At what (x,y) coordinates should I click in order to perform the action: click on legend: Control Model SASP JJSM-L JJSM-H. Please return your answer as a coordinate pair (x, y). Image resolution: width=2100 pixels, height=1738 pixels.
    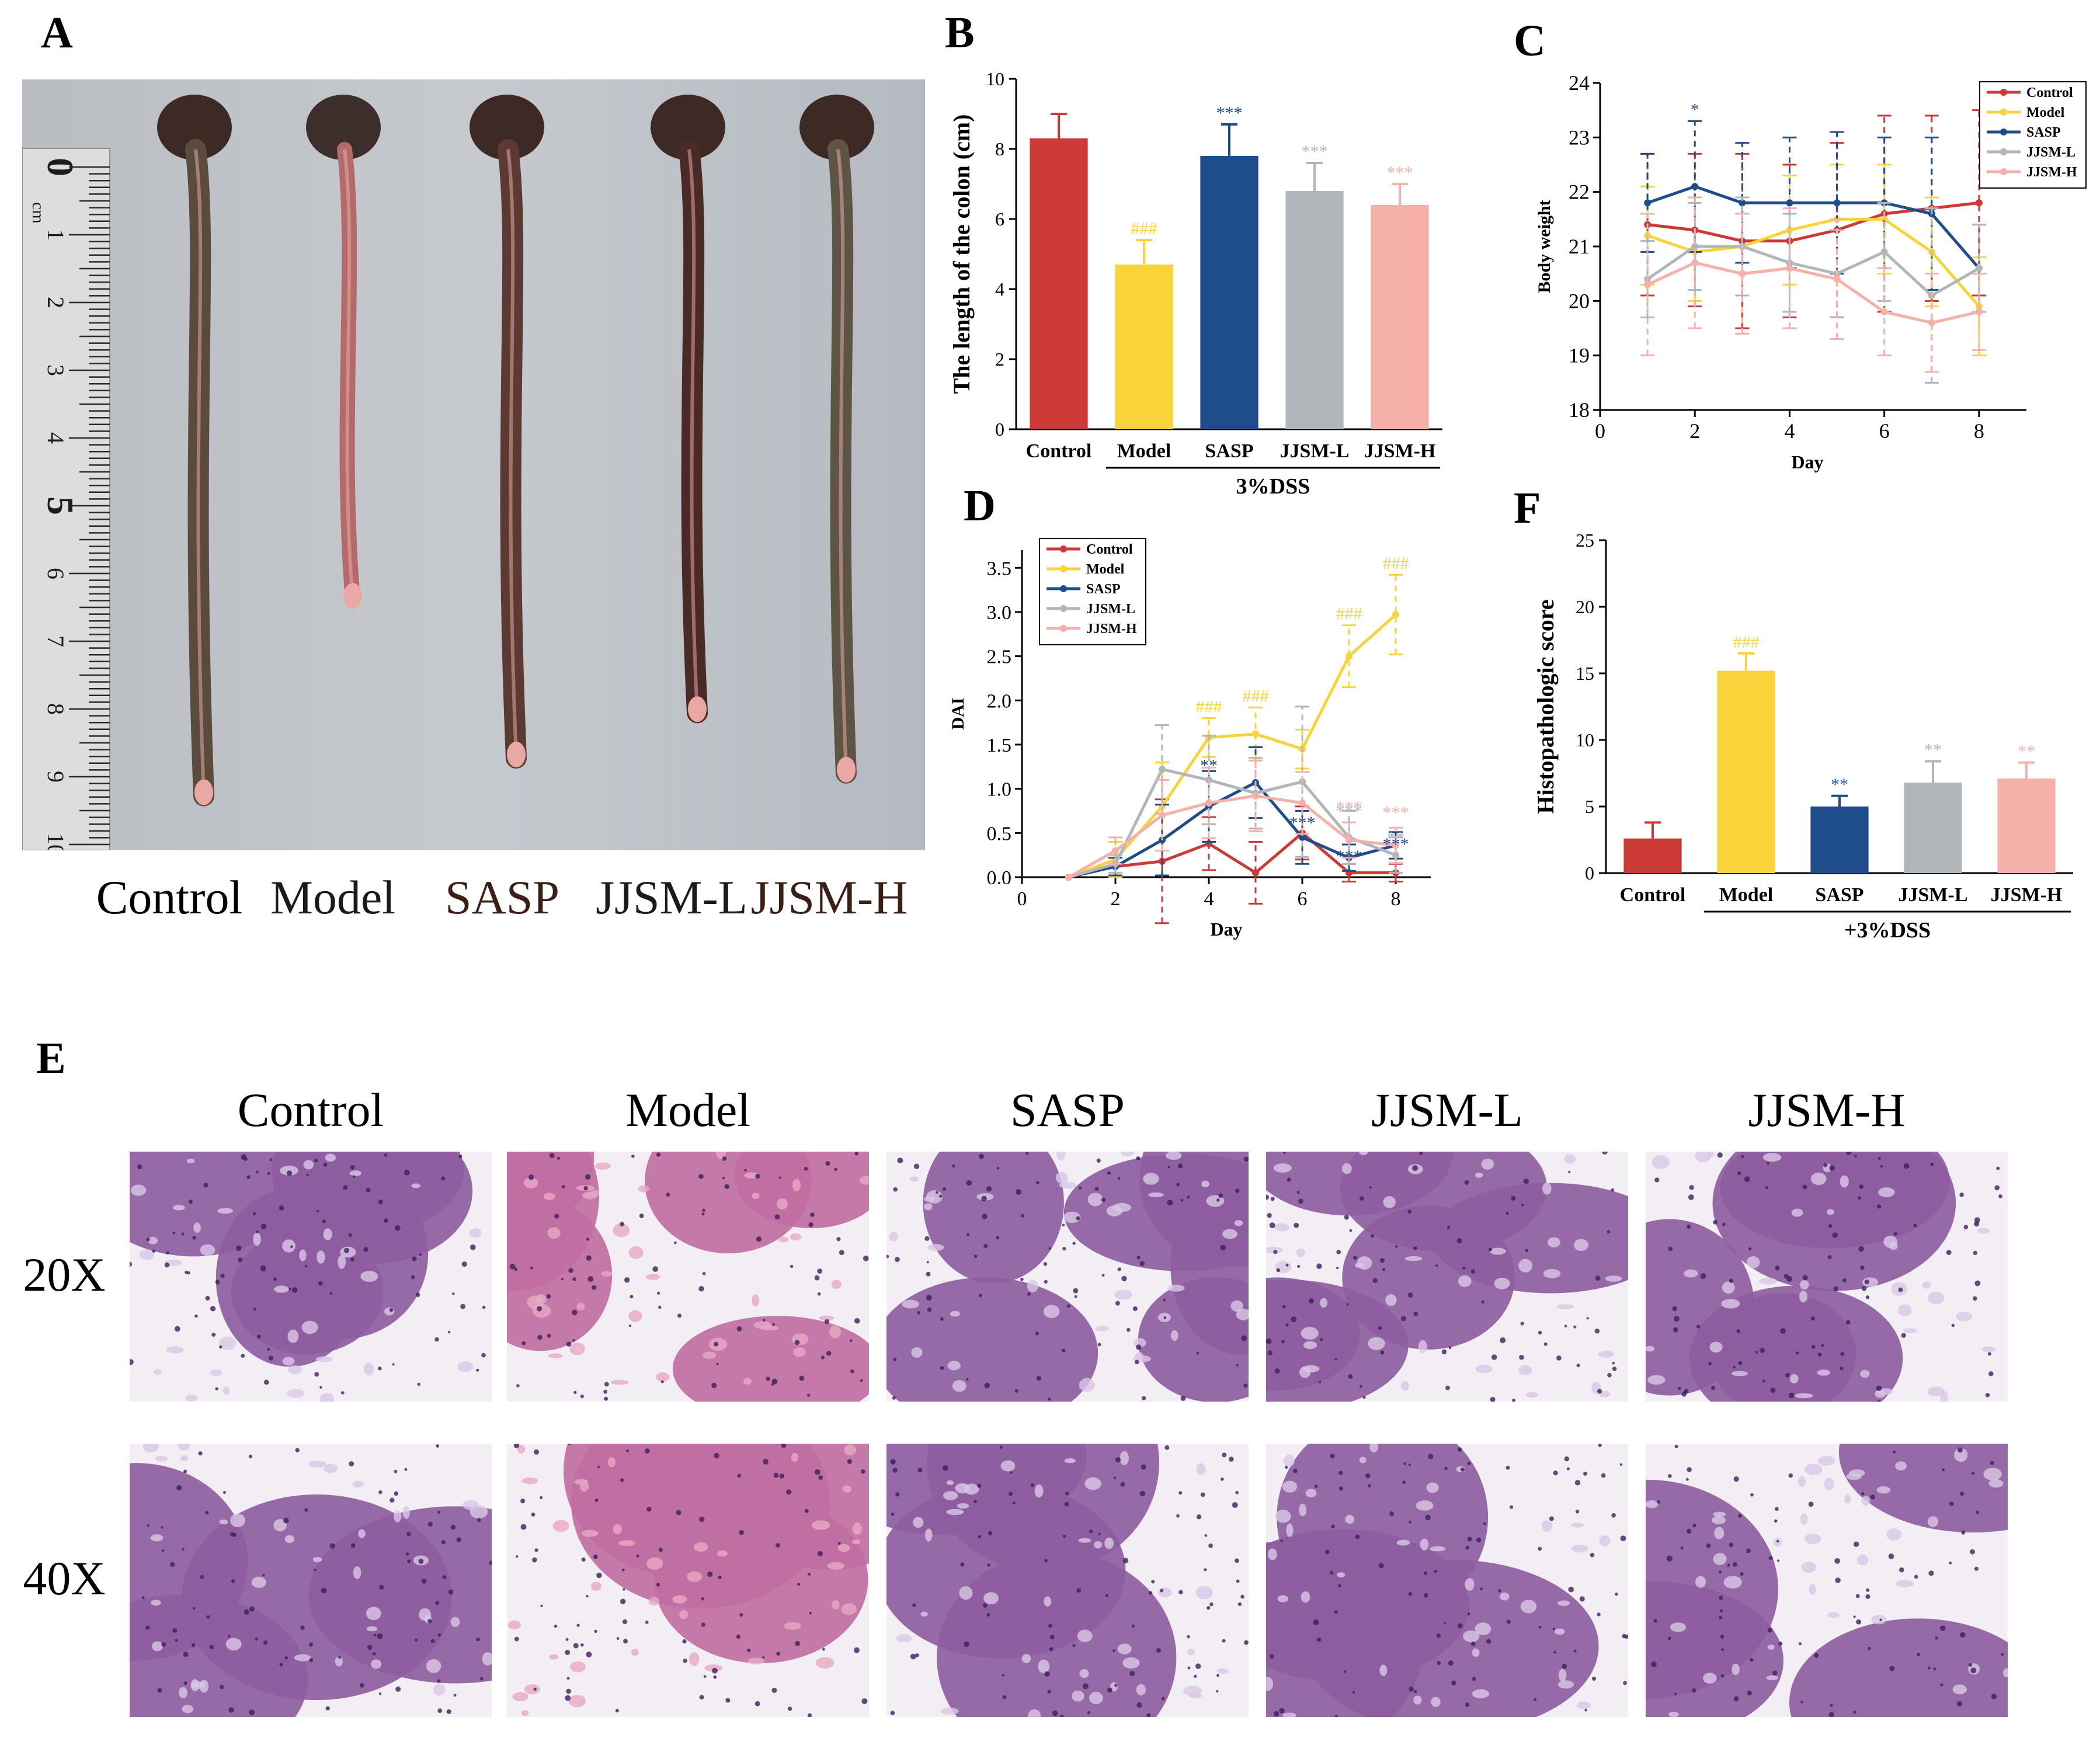
    Looking at the image, I should click on (1092, 591).